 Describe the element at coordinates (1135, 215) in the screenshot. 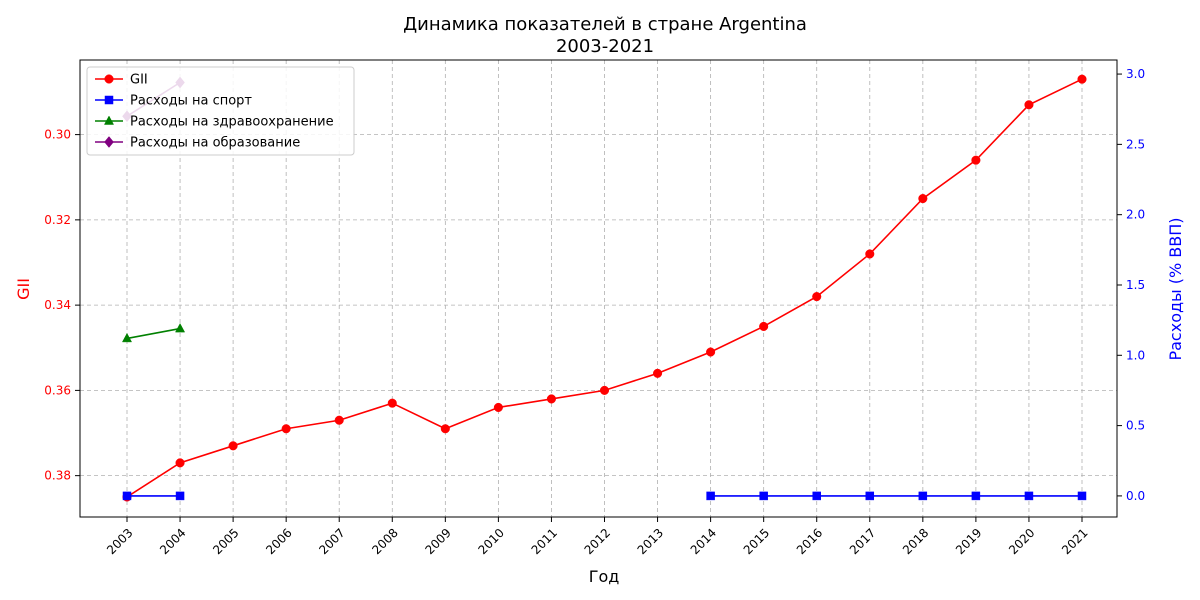

I see `y-right-tick-label: 2.0` at that location.